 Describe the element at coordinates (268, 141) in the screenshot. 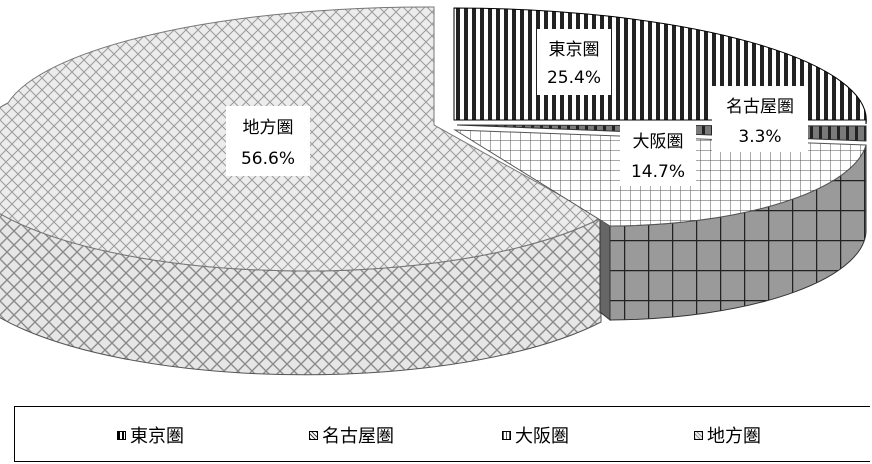

I see `data-label-chiho: 地方圏 56.6%` at that location.